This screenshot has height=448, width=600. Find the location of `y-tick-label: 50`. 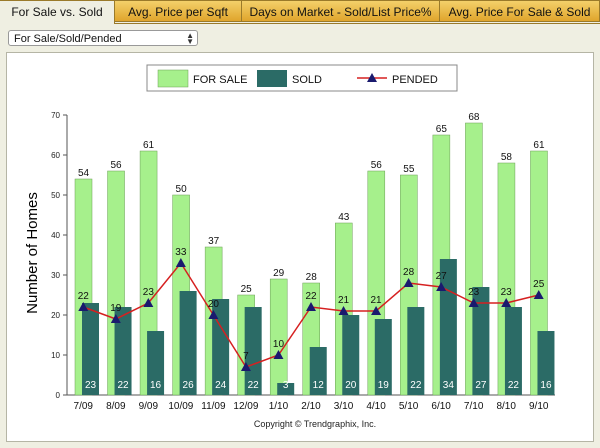

y-tick-label: 50 is located at coordinates (55, 195).